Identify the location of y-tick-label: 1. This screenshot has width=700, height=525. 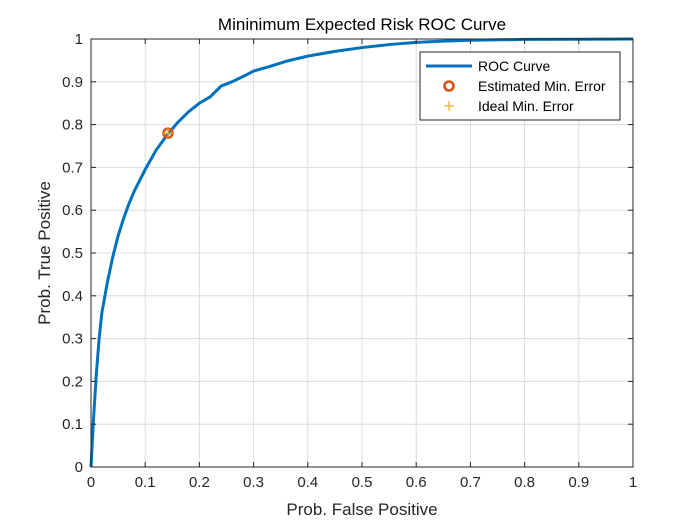
(79, 39).